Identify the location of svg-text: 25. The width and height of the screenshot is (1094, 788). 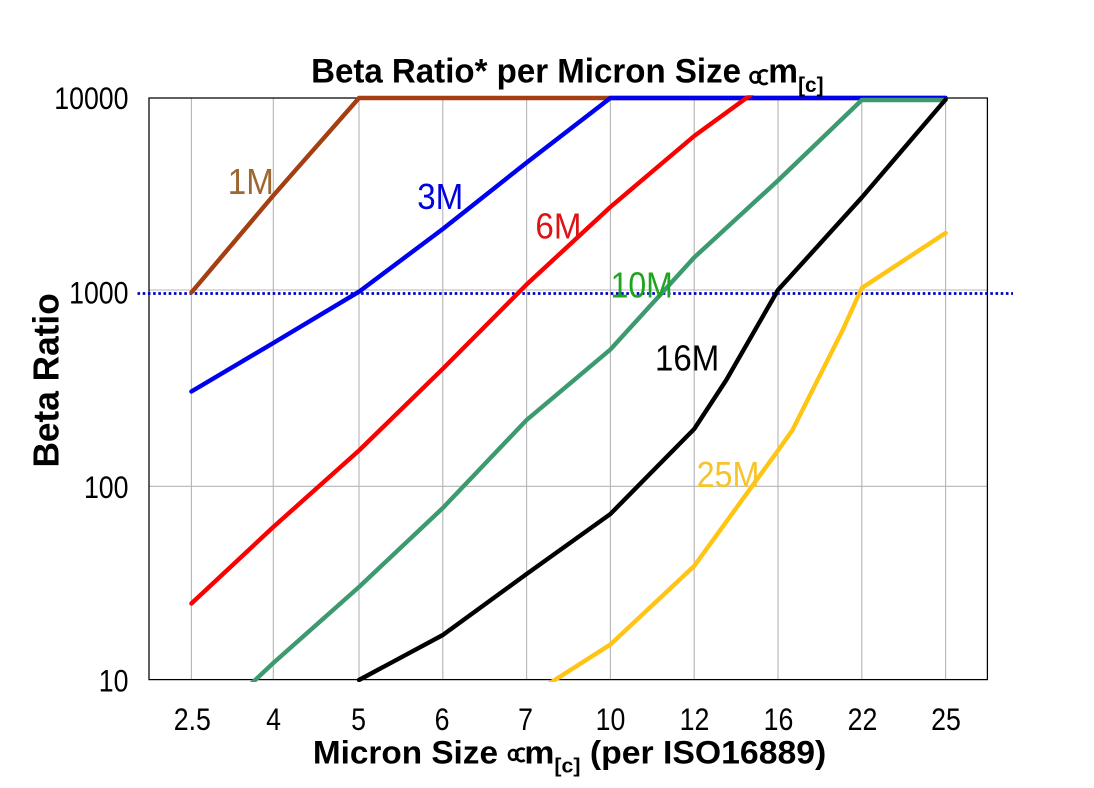
(946, 720).